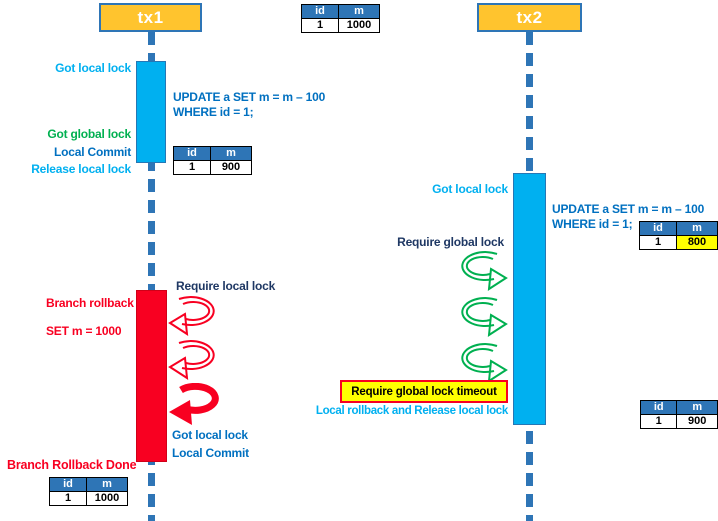 The image size is (718, 521). Describe the element at coordinates (150, 17) in the screenshot. I see `actor-tx1: tx1` at that location.